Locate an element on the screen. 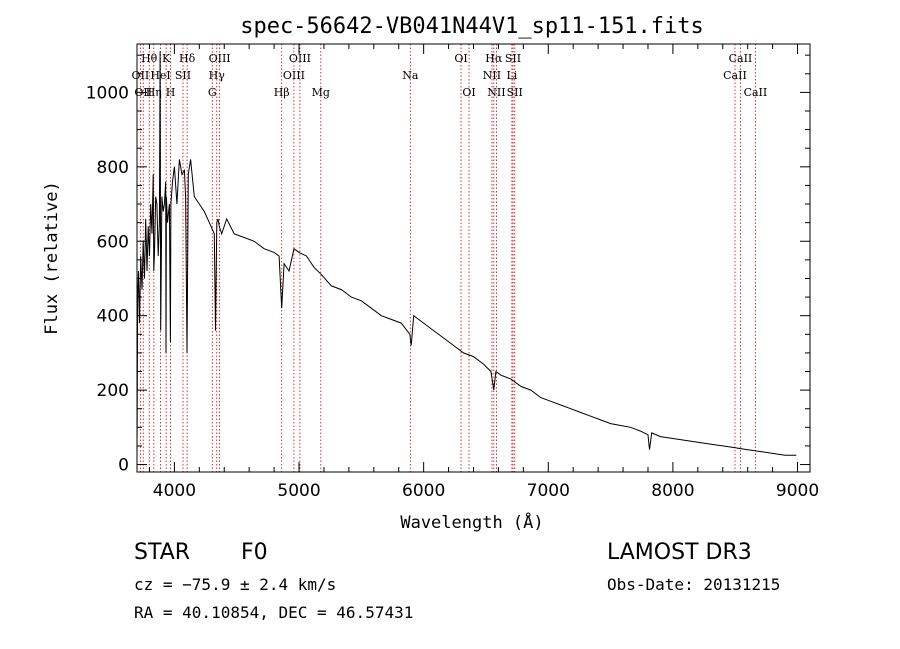  line-label-7: Hδ is located at coordinates (187, 58).